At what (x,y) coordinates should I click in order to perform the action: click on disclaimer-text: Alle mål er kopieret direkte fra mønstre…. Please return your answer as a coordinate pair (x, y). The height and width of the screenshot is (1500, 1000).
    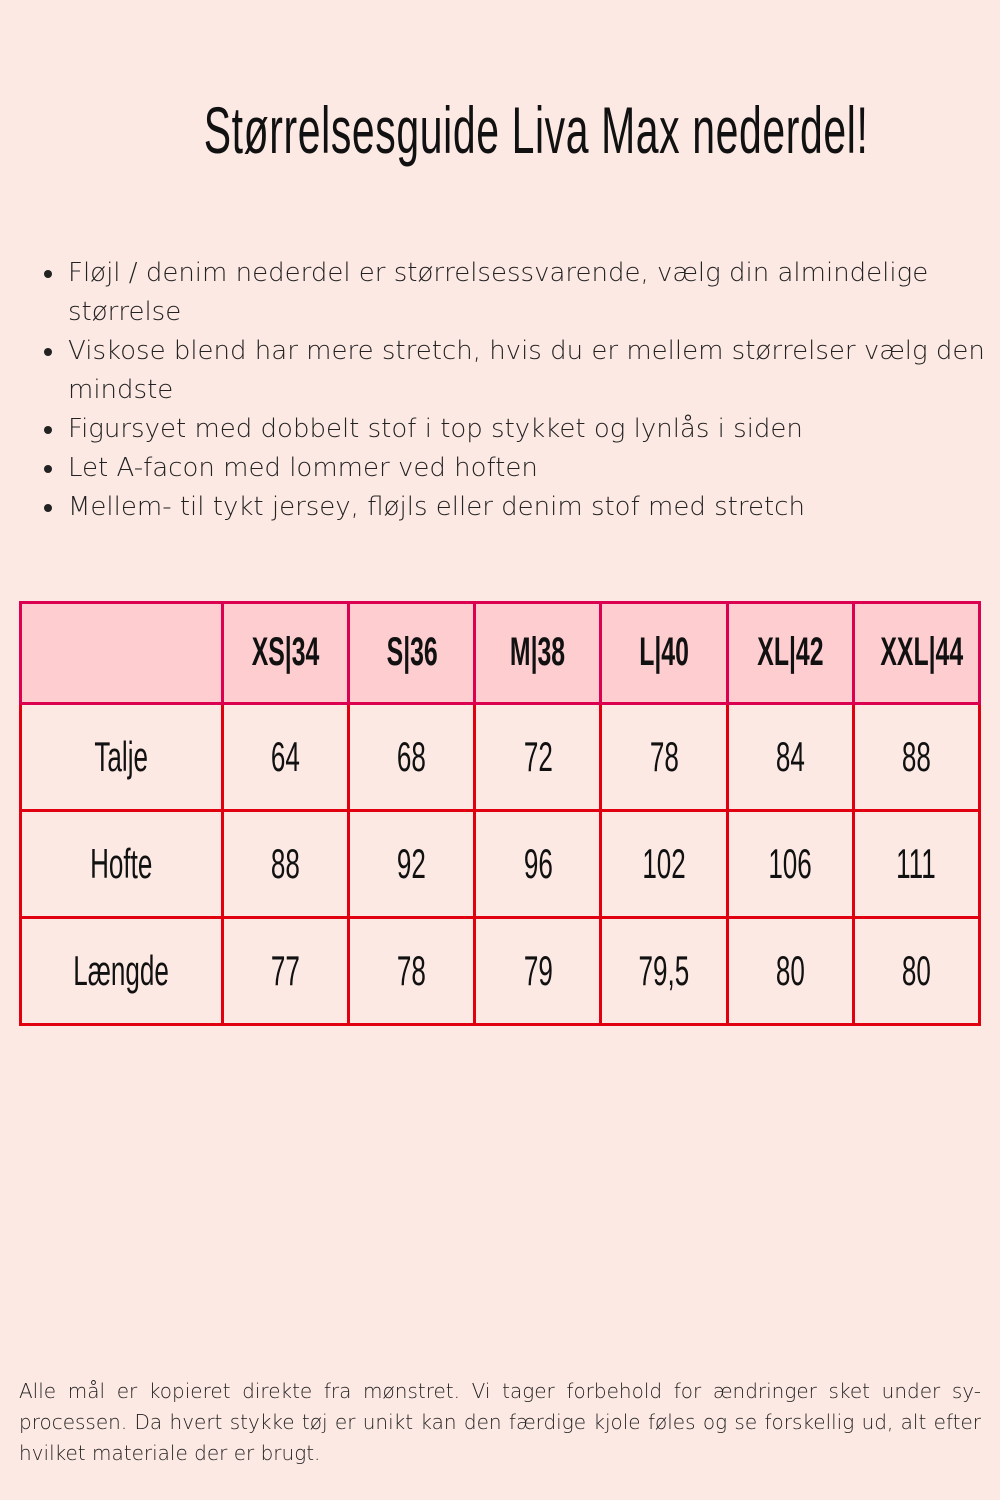
    Looking at the image, I should click on (500, 1422).